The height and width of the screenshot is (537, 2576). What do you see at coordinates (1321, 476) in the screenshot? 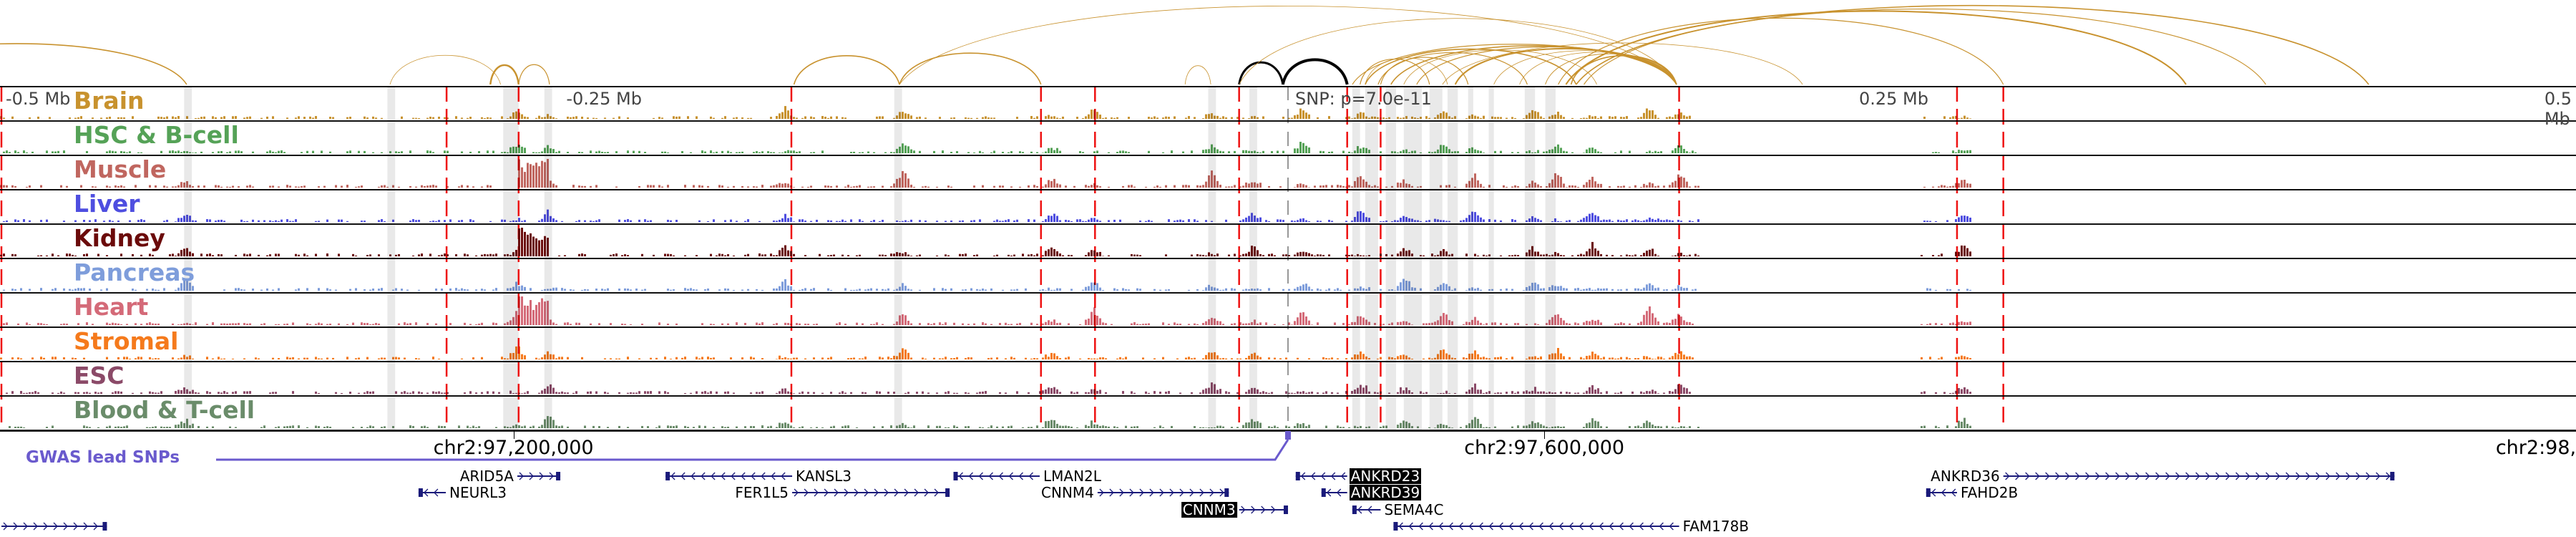
I see `gene-ankrd23` at bounding box center [1321, 476].